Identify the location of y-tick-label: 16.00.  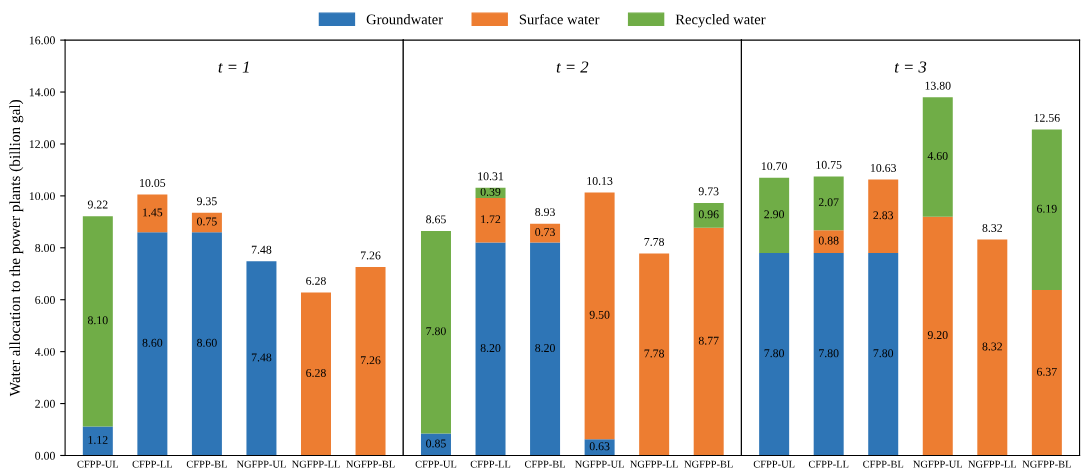
(42, 40).